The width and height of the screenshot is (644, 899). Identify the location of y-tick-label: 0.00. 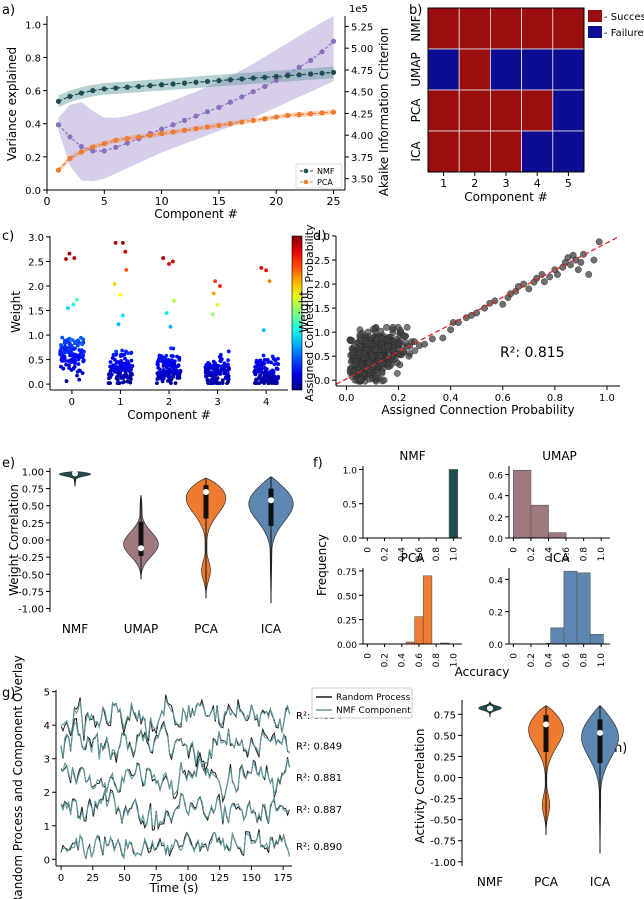
(445, 779).